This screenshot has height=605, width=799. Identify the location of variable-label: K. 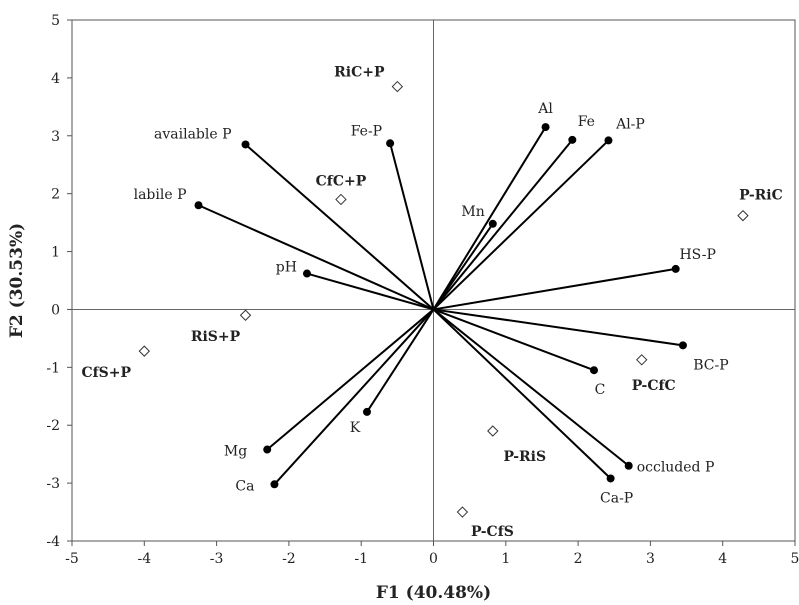
(355, 428).